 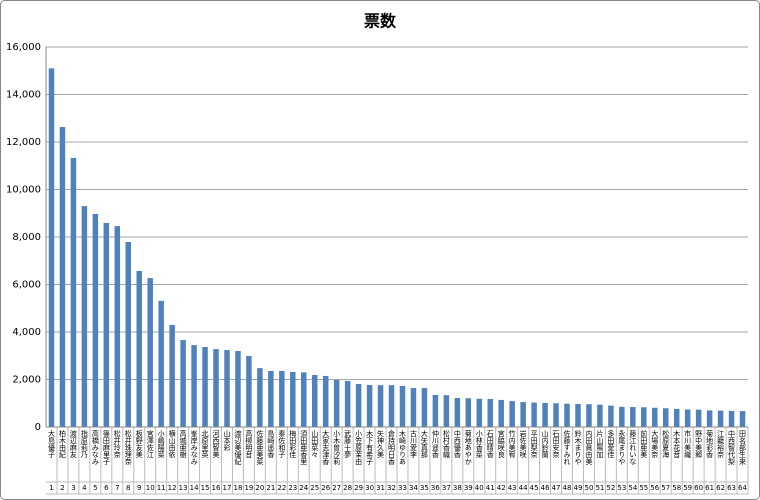 What do you see at coordinates (589, 447) in the screenshot?
I see `x-tick-label: 内田眞由美` at bounding box center [589, 447].